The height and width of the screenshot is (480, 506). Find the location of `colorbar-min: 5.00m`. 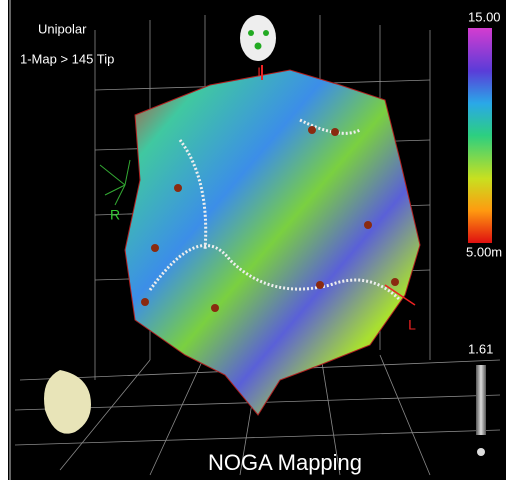

colorbar-min: 5.00m is located at coordinates (484, 251).